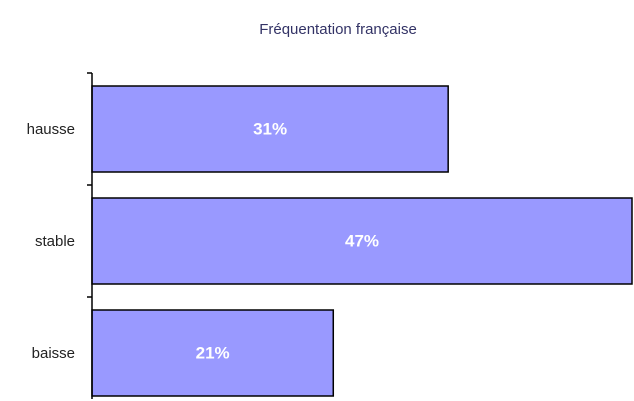  I want to click on value-label: 21%, so click(213, 352).